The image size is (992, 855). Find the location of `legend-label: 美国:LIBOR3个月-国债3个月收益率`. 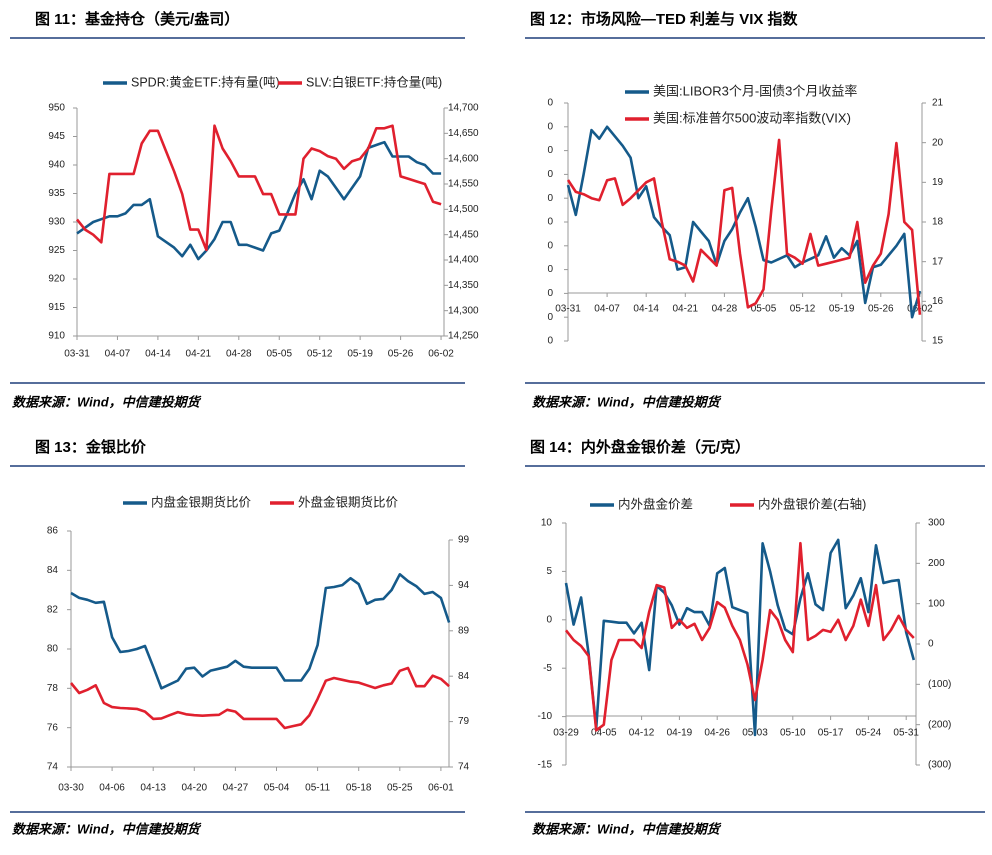

legend-label: 美国:LIBOR3个月-国债3个月收益率 is located at coordinates (755, 90).